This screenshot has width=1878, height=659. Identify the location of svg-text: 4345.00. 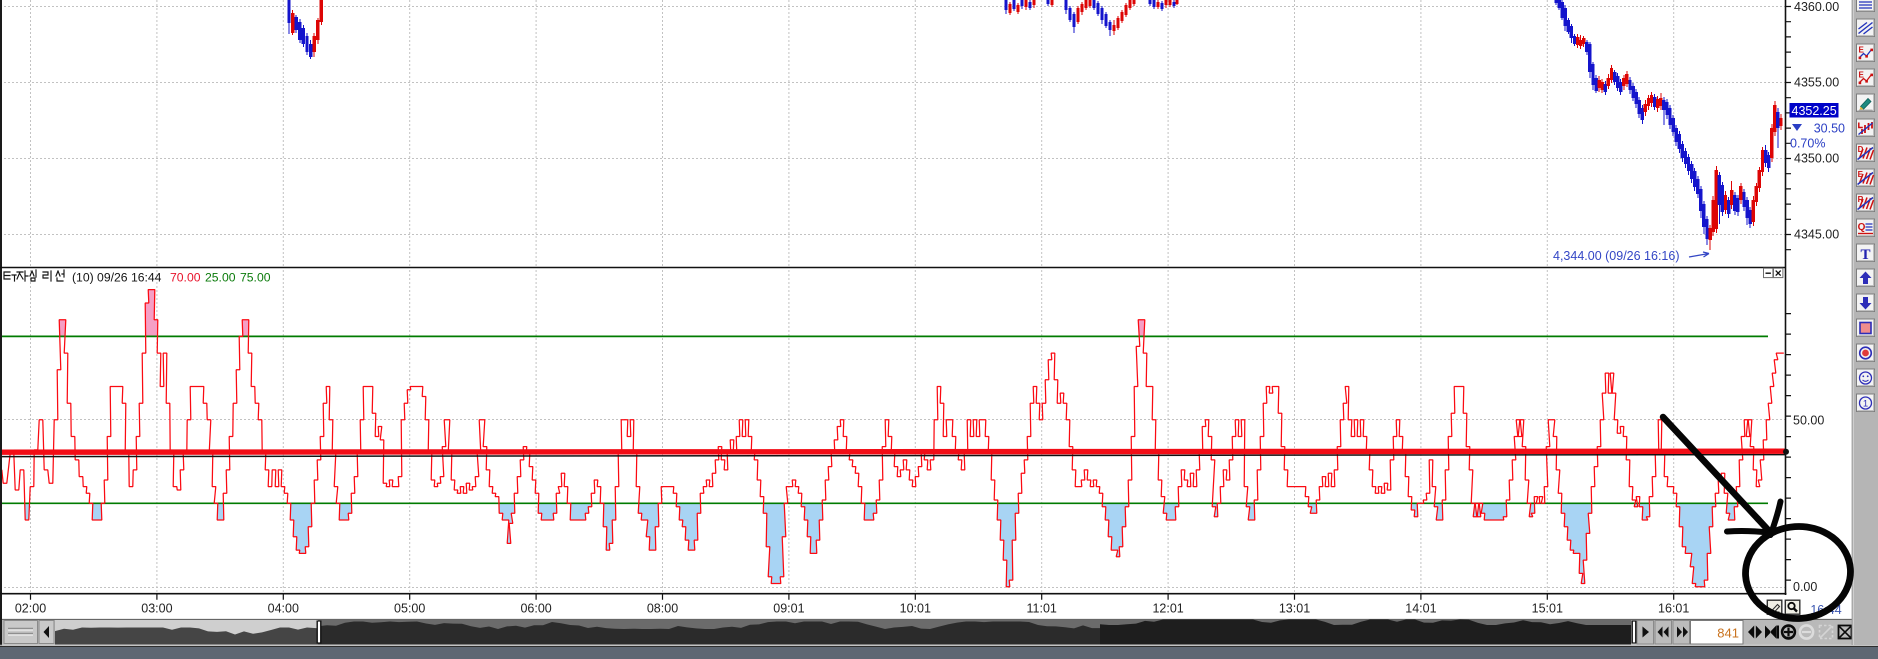
(1816, 234).